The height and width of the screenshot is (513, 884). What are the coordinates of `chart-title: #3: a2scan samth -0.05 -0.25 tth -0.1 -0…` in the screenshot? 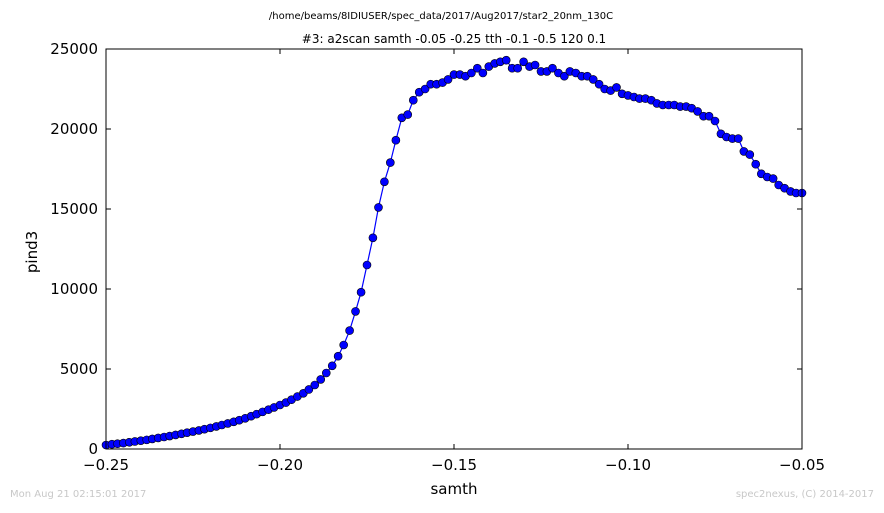 It's located at (454, 39).